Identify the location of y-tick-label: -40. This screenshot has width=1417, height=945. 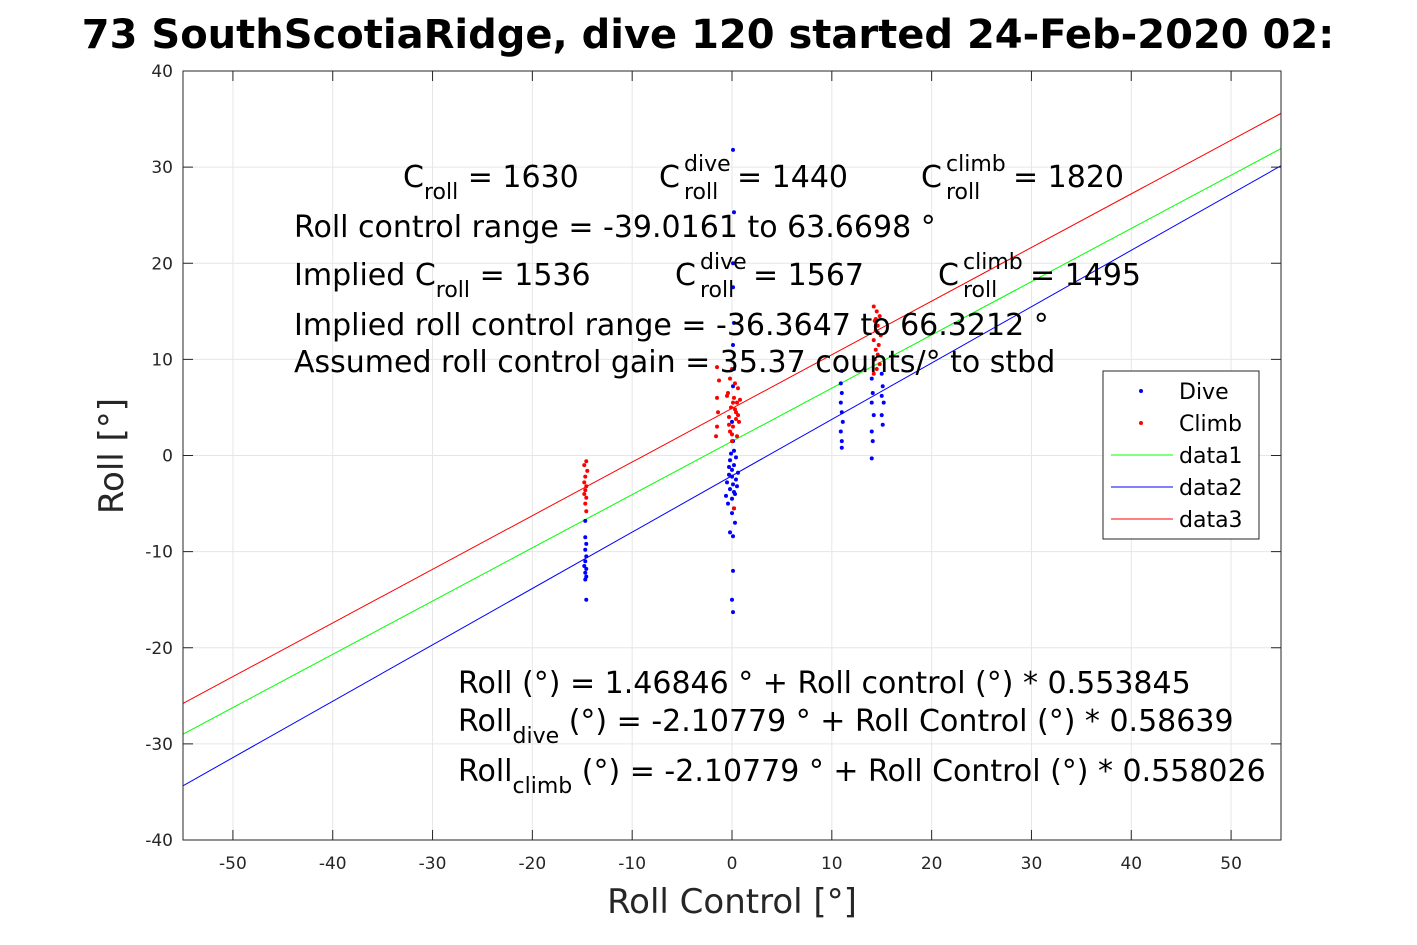
(159, 841).